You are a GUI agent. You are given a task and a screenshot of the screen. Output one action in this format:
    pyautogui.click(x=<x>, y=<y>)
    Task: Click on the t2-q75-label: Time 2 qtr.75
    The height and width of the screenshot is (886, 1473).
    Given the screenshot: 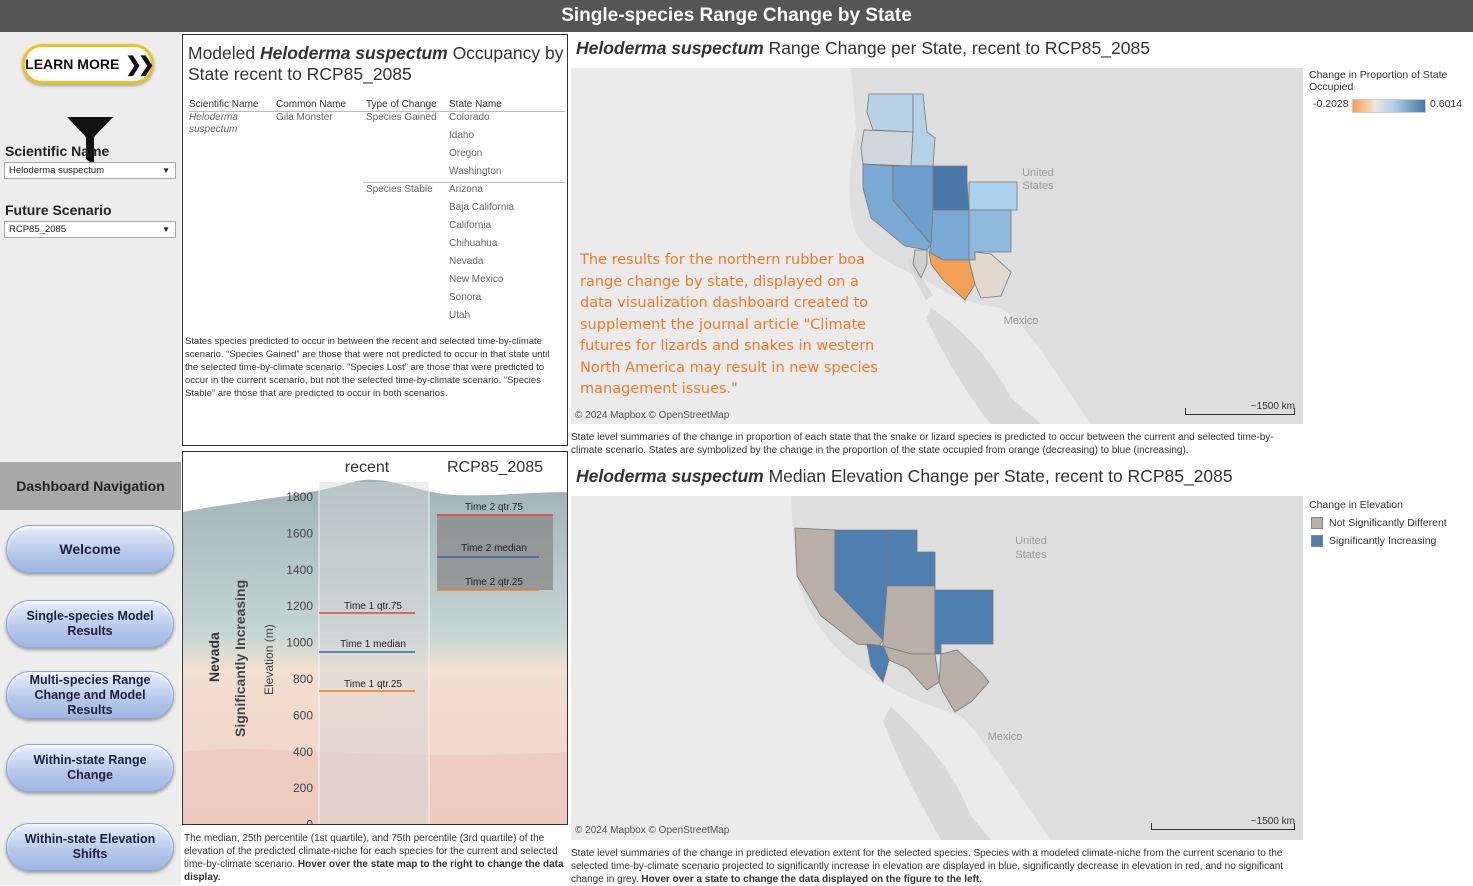 What is the action you would take?
    pyautogui.click(x=494, y=507)
    